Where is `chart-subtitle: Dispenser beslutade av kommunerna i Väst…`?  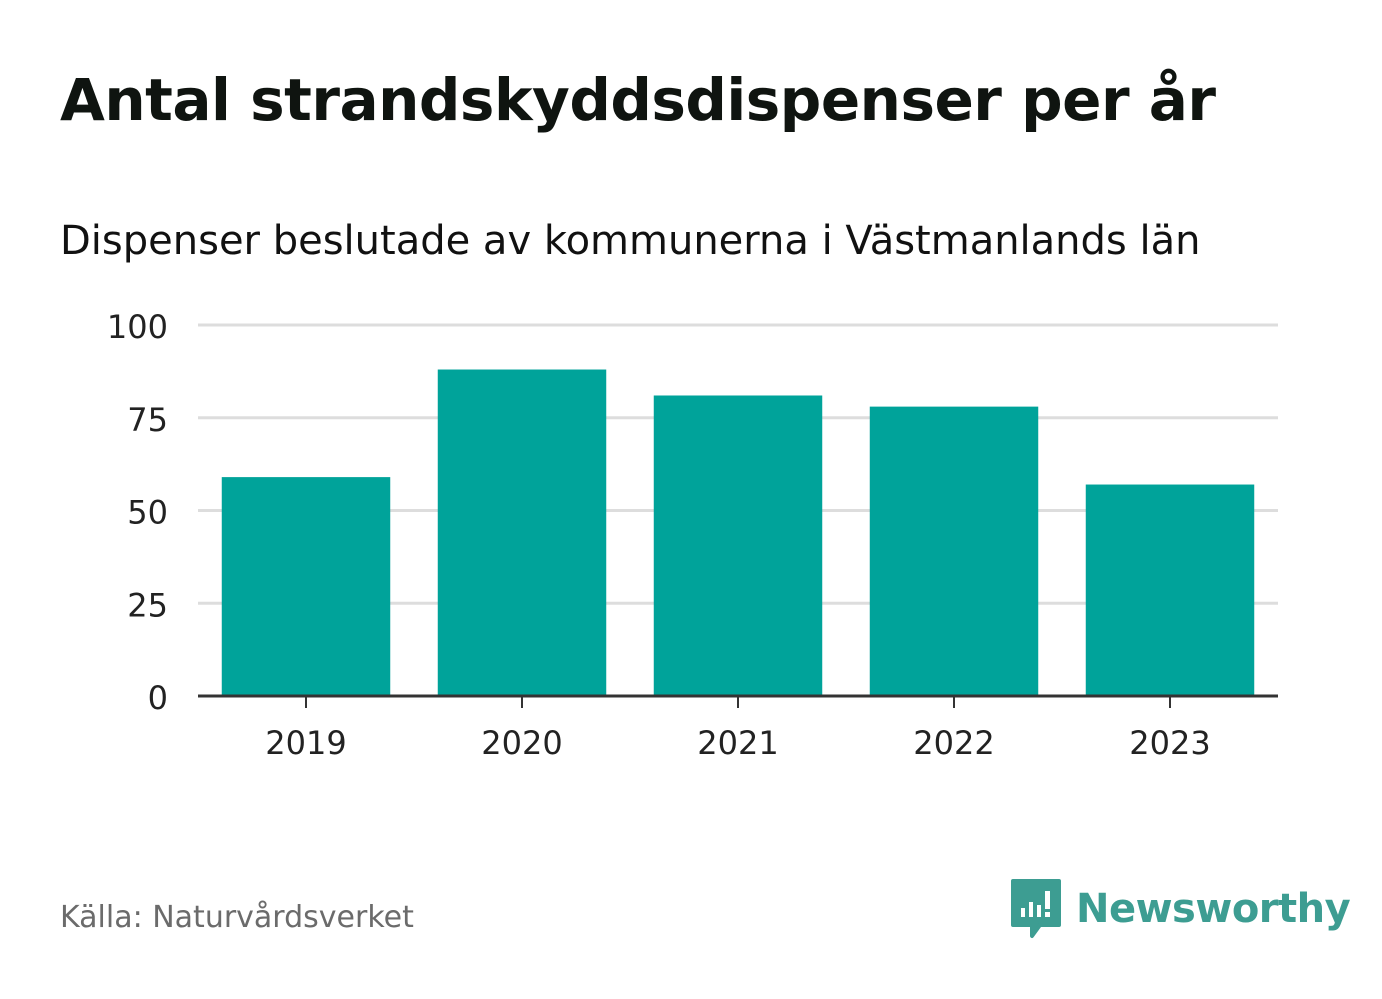 chart-subtitle: Dispenser beslutade av kommunerna i Väst… is located at coordinates (630, 241).